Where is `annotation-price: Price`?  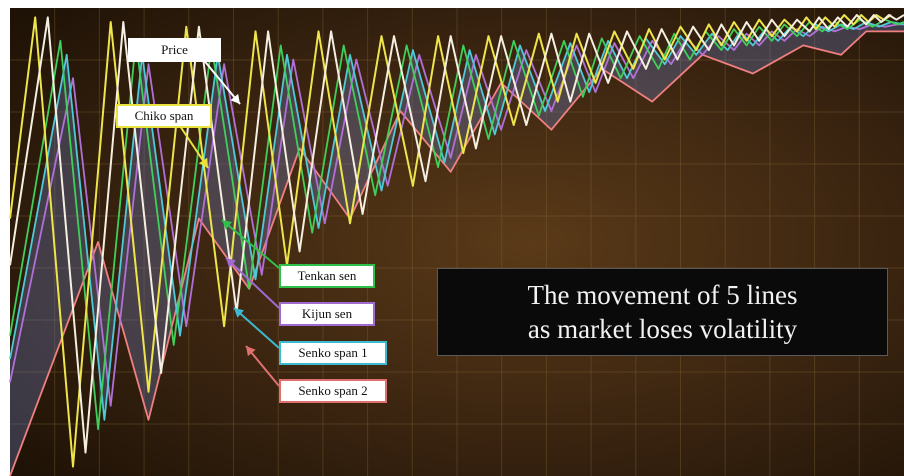 annotation-price: Price is located at coordinates (174, 50).